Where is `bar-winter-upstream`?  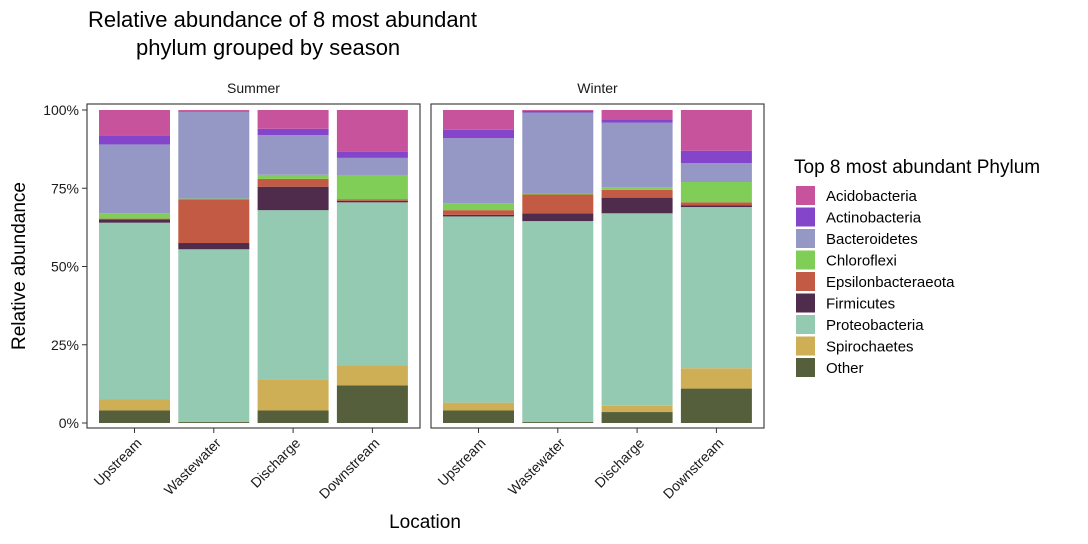
bar-winter-upstream is located at coordinates (478, 266).